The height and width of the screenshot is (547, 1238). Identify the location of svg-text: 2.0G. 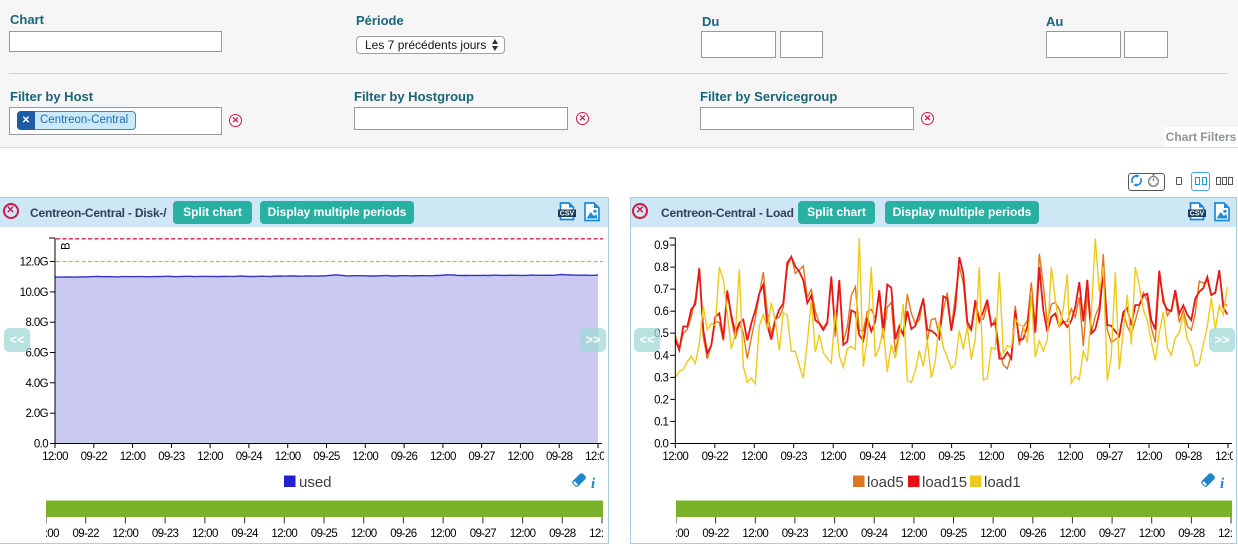
(36, 414).